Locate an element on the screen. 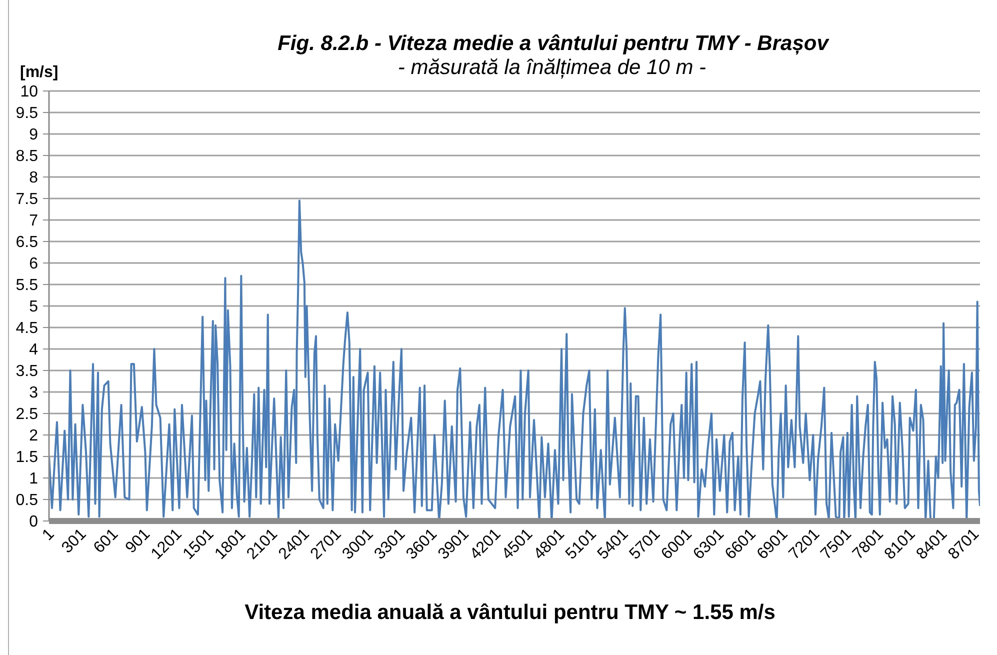 The height and width of the screenshot is (655, 997). y-tick-label: 2.5 is located at coordinates (27, 415).